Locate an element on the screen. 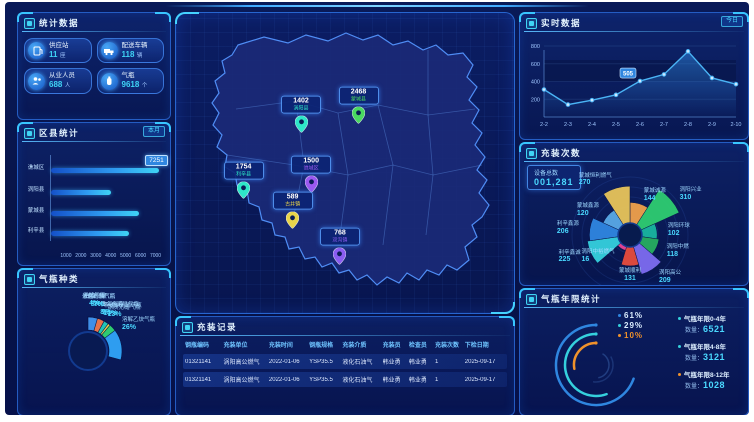  age-percent-item: 29% is located at coordinates (630, 325).